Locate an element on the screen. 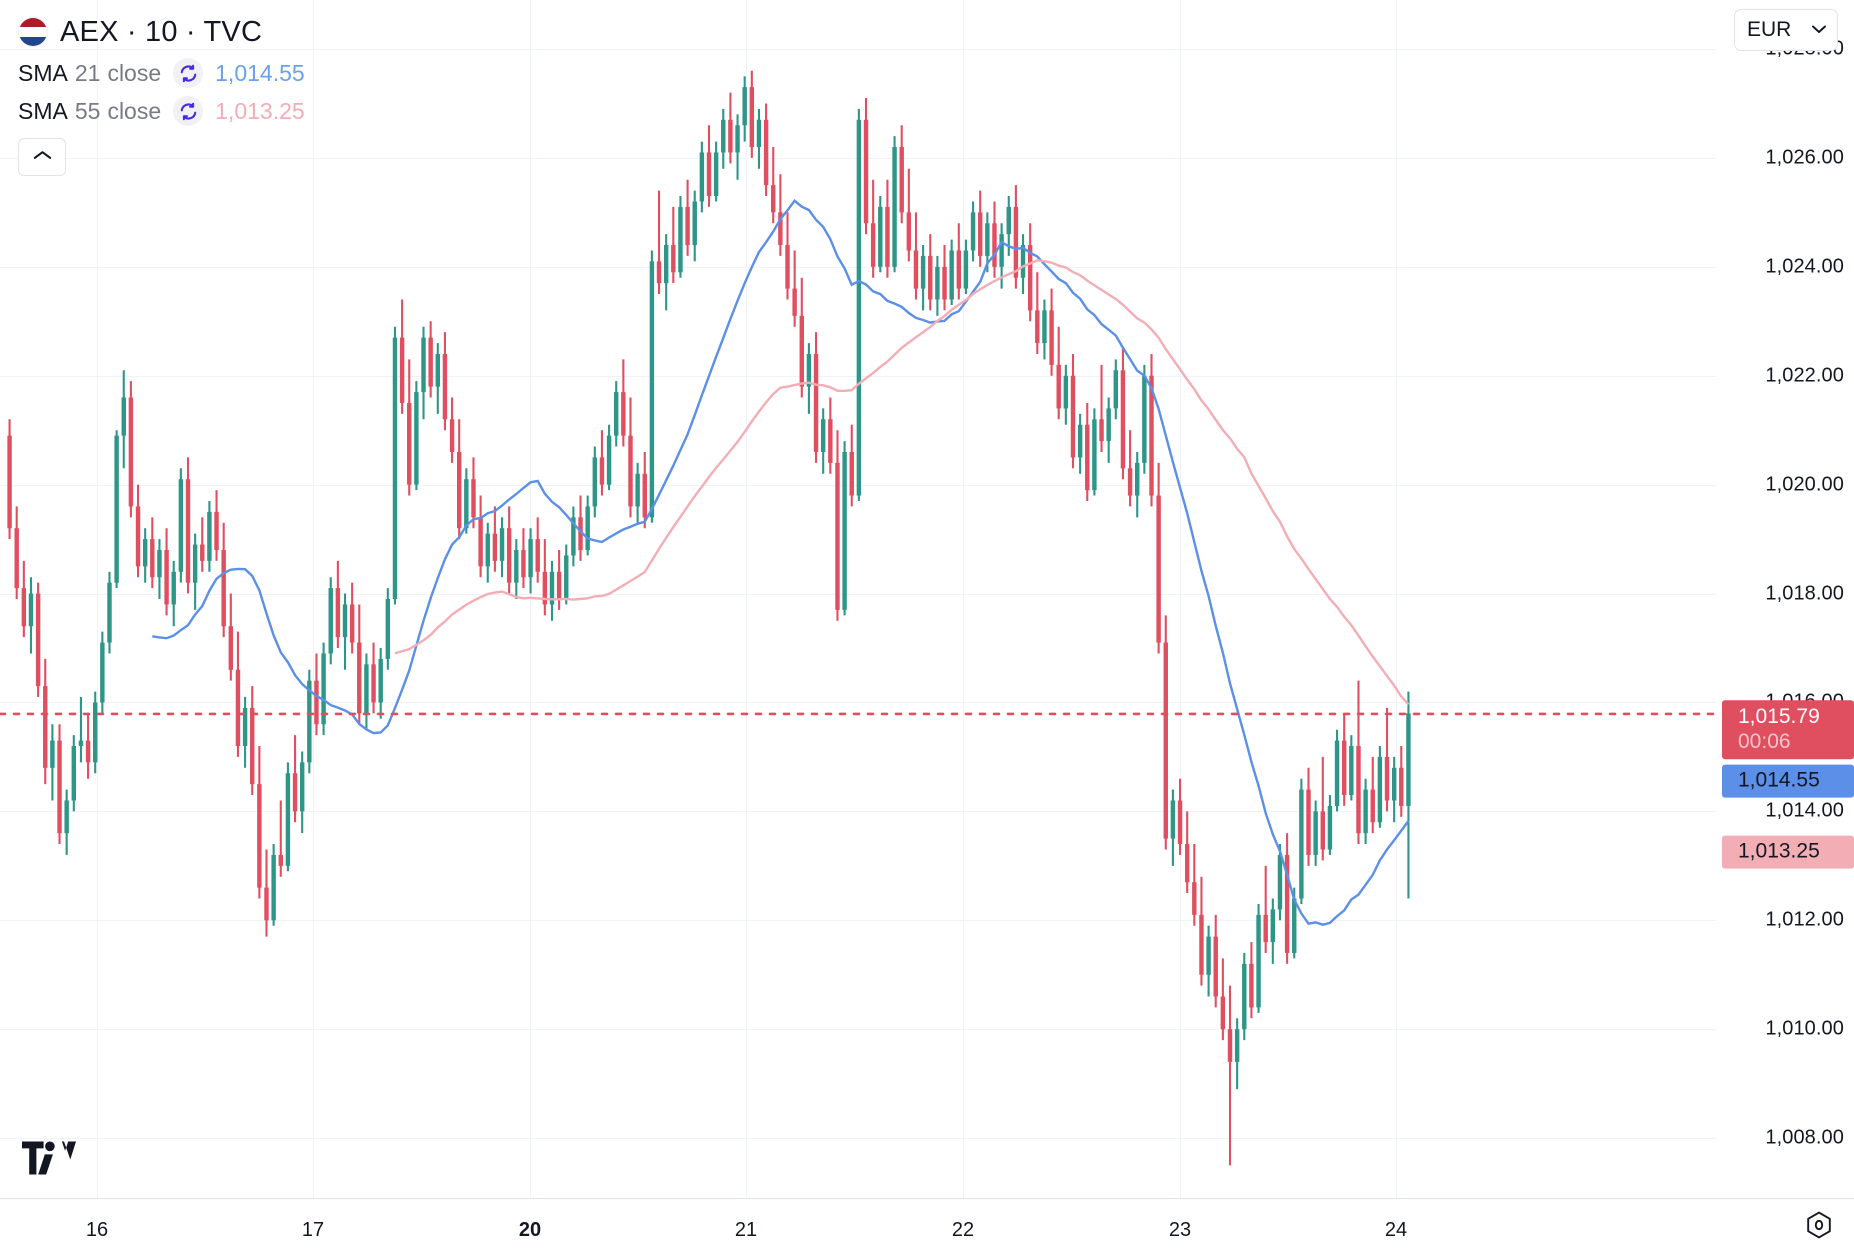 Image resolution: width=1854 pixels, height=1260 pixels. time-tick-label: 16 is located at coordinates (97, 1230).